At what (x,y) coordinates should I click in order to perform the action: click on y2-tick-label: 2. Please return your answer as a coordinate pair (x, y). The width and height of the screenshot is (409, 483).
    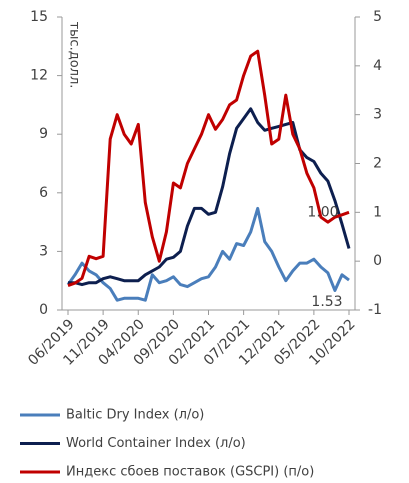
    Looking at the image, I should click on (377, 164).